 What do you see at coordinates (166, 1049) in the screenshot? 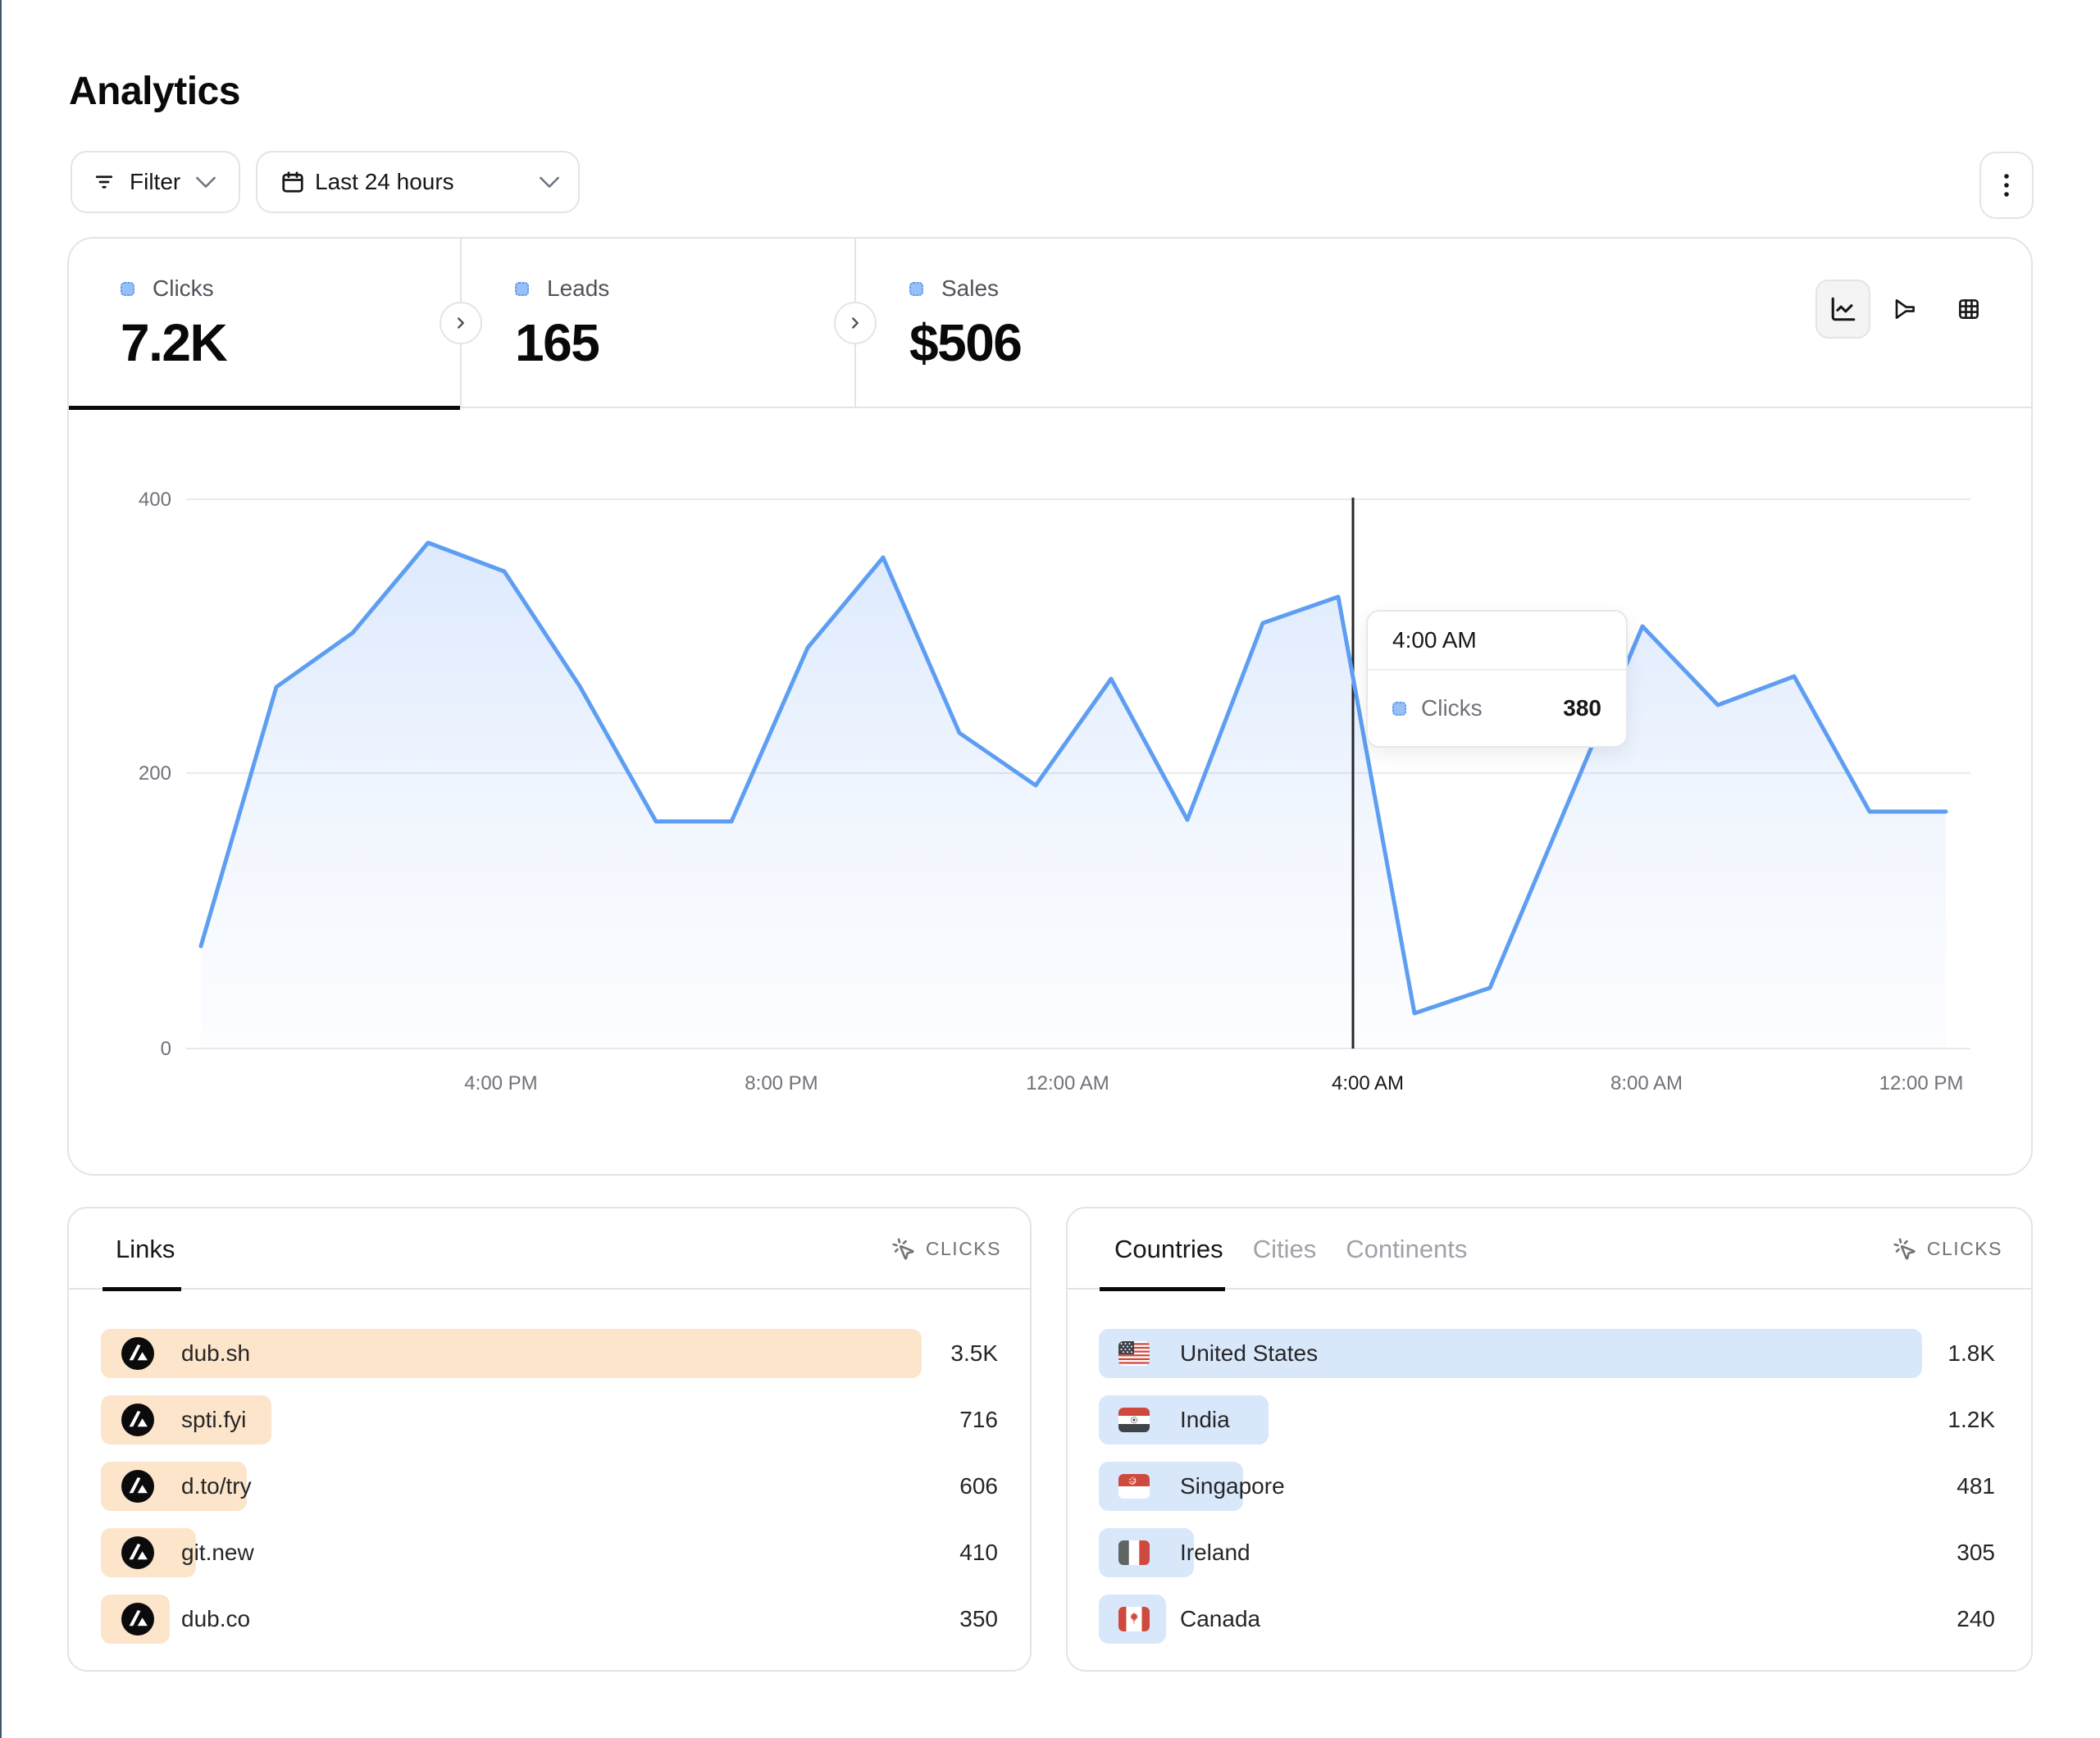
I see `svg-text: 0` at bounding box center [166, 1049].